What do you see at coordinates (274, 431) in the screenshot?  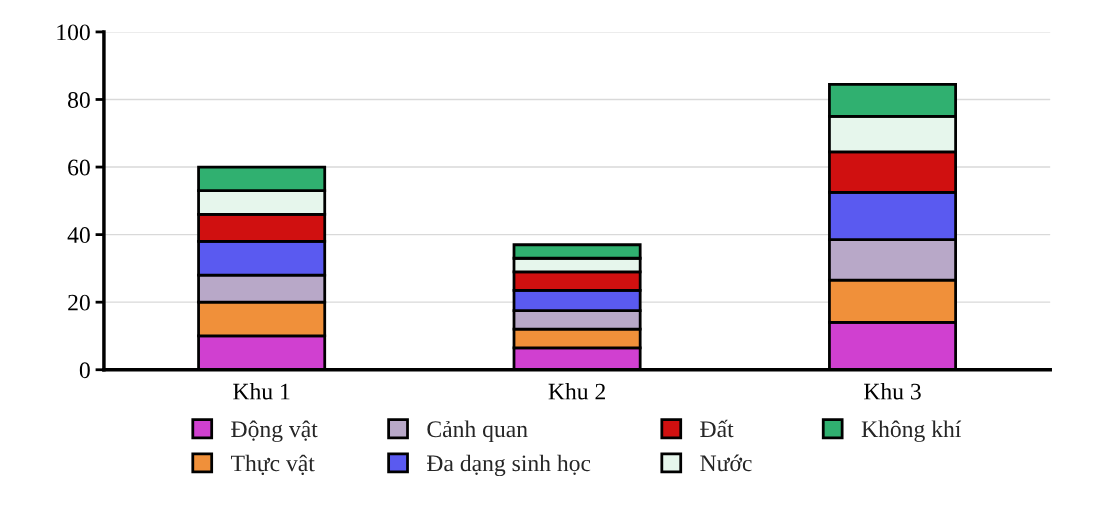 I see `legend-label: Động vật` at bounding box center [274, 431].